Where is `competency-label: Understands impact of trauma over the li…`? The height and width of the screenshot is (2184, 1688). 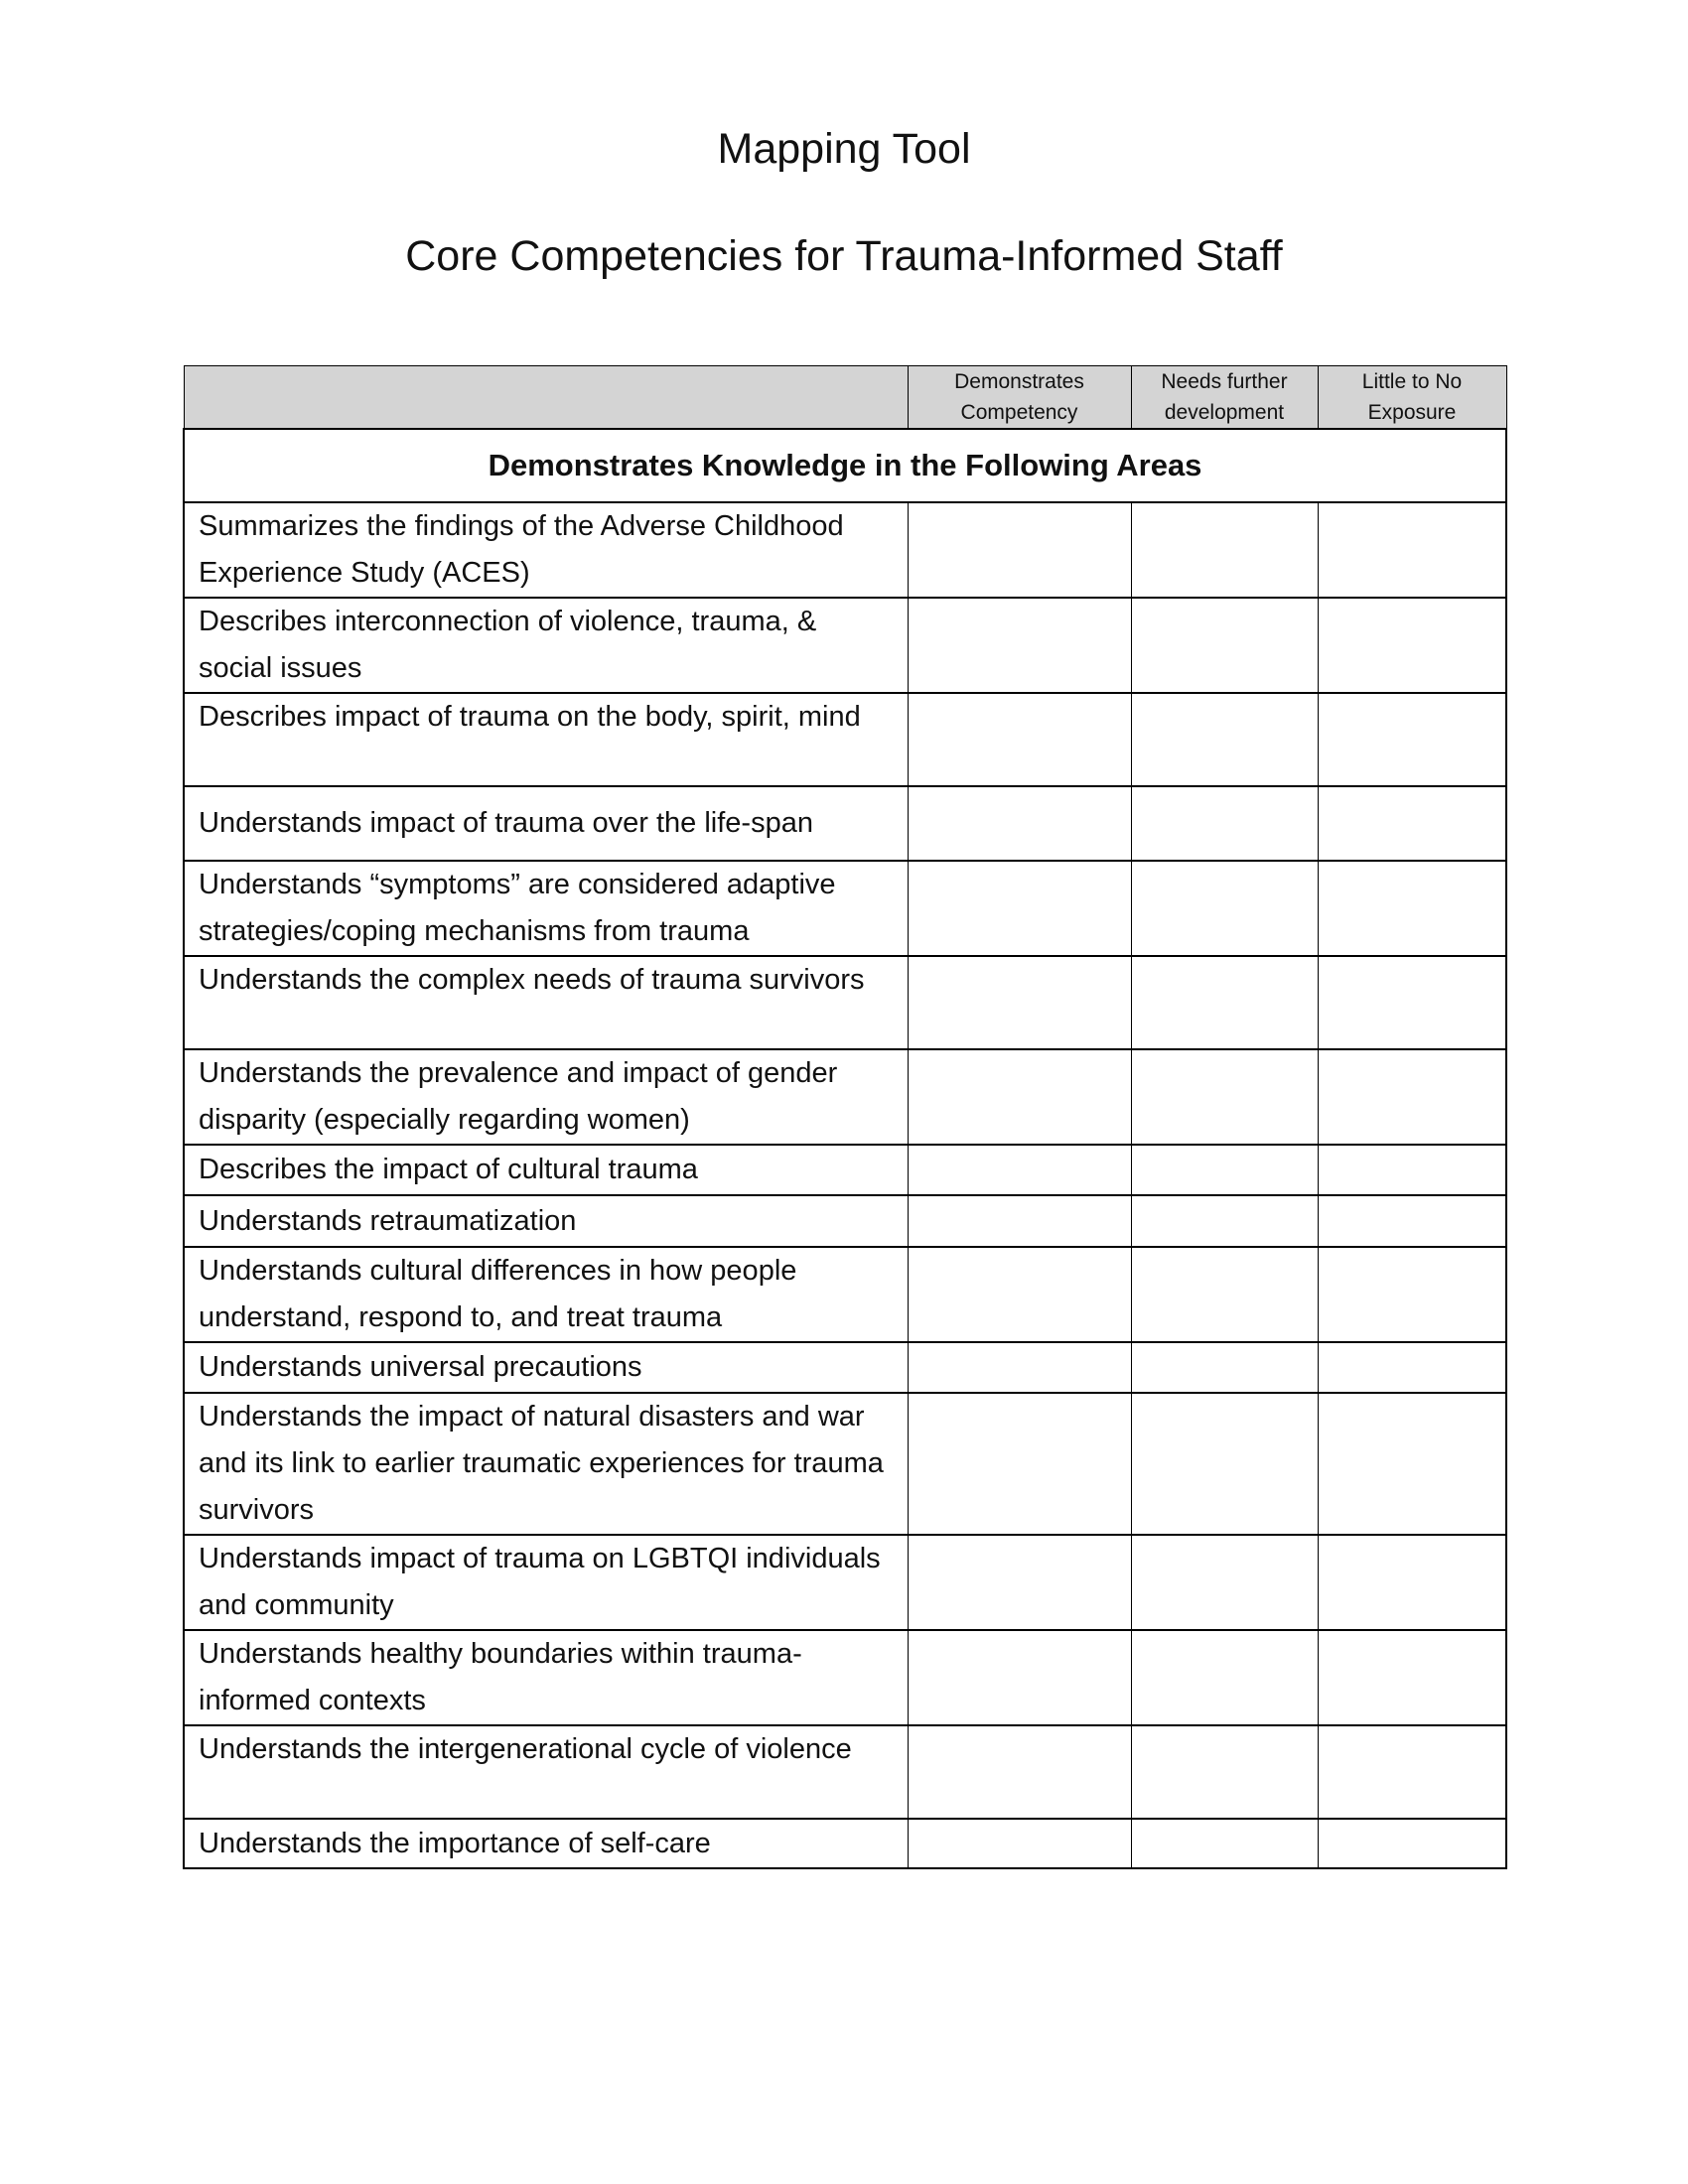
competency-label: Understands impact of trauma over the li… is located at coordinates (546, 823).